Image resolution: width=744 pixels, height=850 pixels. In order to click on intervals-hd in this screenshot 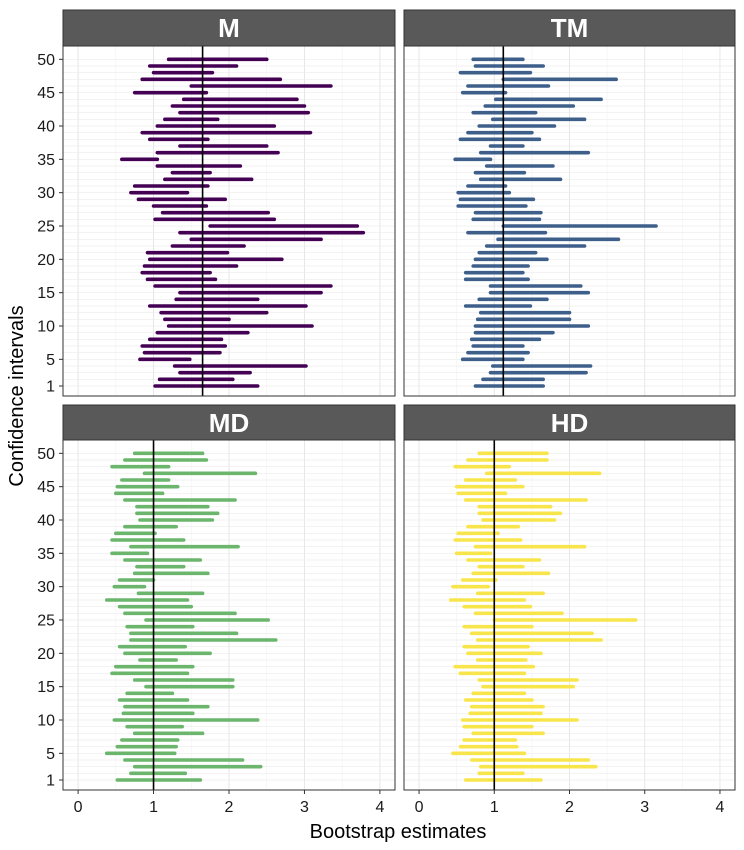, I will do `click(543, 616)`.